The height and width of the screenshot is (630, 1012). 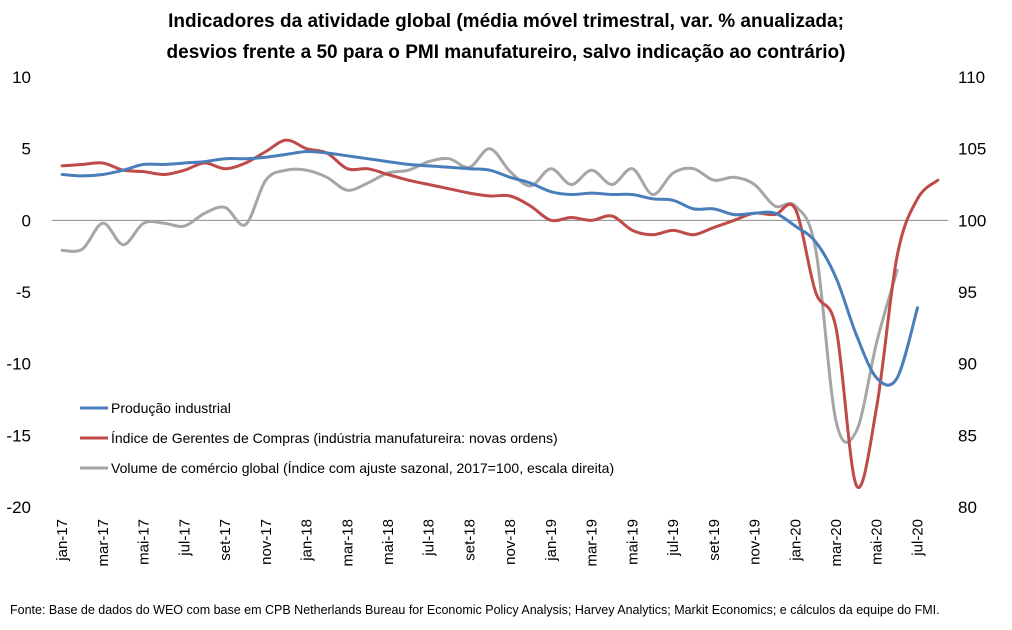 What do you see at coordinates (469, 540) in the screenshot?
I see `x-tick-label: set-18` at bounding box center [469, 540].